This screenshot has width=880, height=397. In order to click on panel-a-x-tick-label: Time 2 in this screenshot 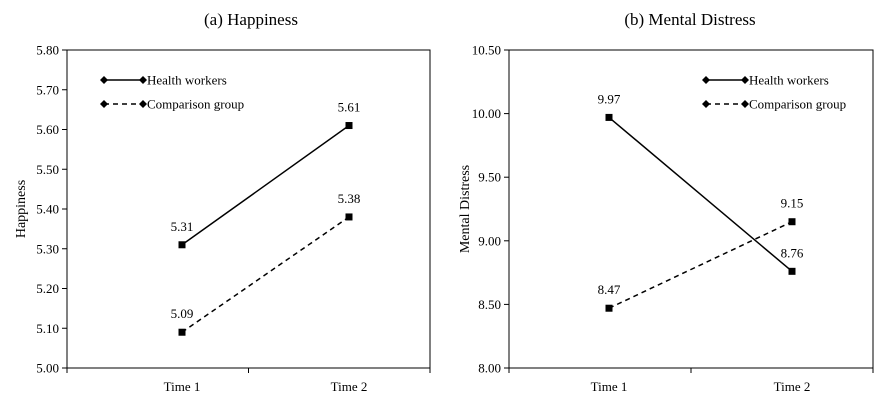, I will do `click(349, 386)`.